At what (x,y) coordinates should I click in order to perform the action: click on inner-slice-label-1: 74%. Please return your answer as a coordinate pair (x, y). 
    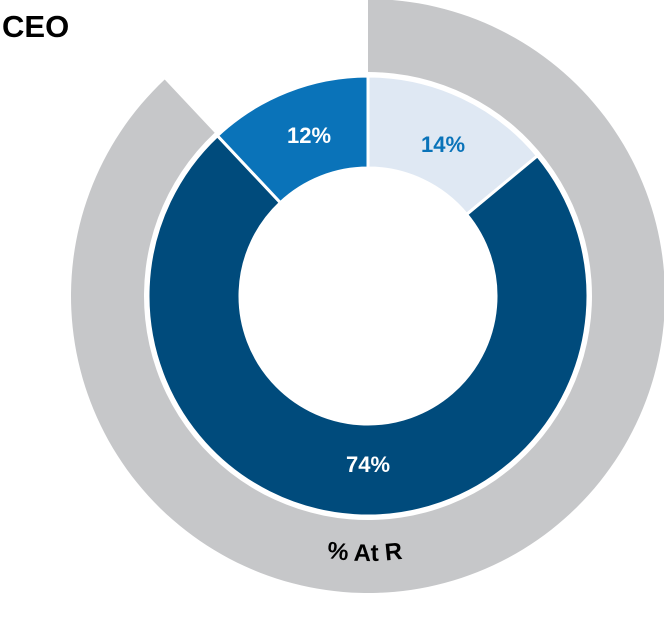
    Looking at the image, I should click on (368, 464).